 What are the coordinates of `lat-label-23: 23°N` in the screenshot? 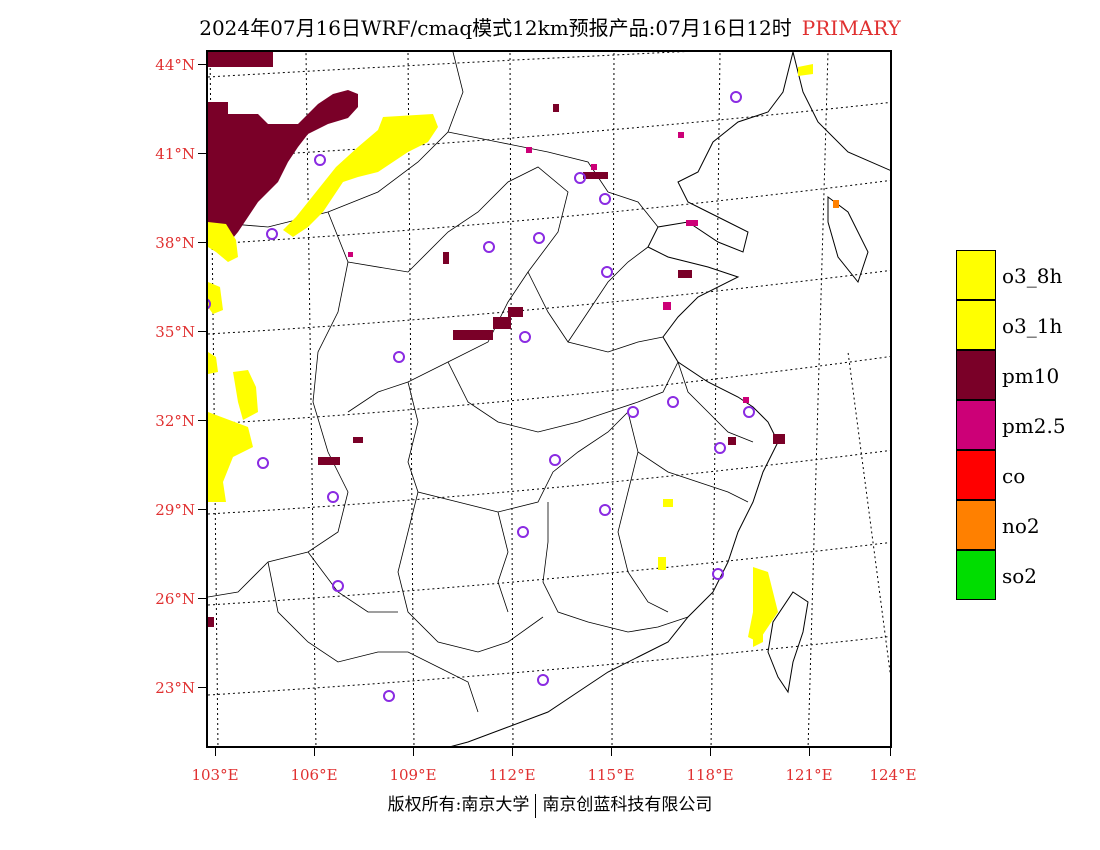 It's located at (175, 688).